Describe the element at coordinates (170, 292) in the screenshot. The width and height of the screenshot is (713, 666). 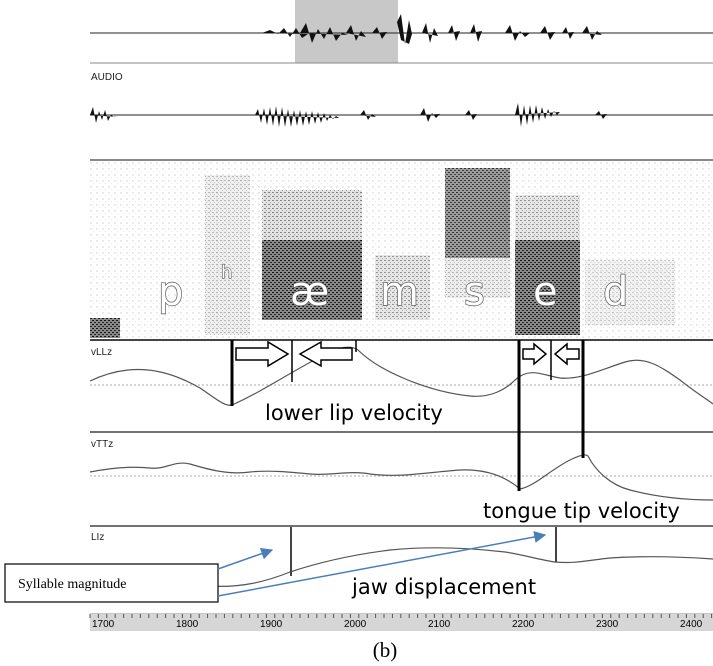
I see `phone-p: p` at that location.